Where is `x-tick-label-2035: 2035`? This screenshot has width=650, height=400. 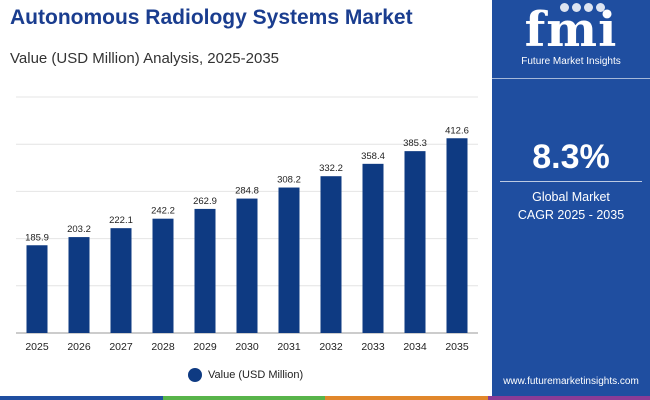
x-tick-label-2035: 2035 is located at coordinates (457, 347).